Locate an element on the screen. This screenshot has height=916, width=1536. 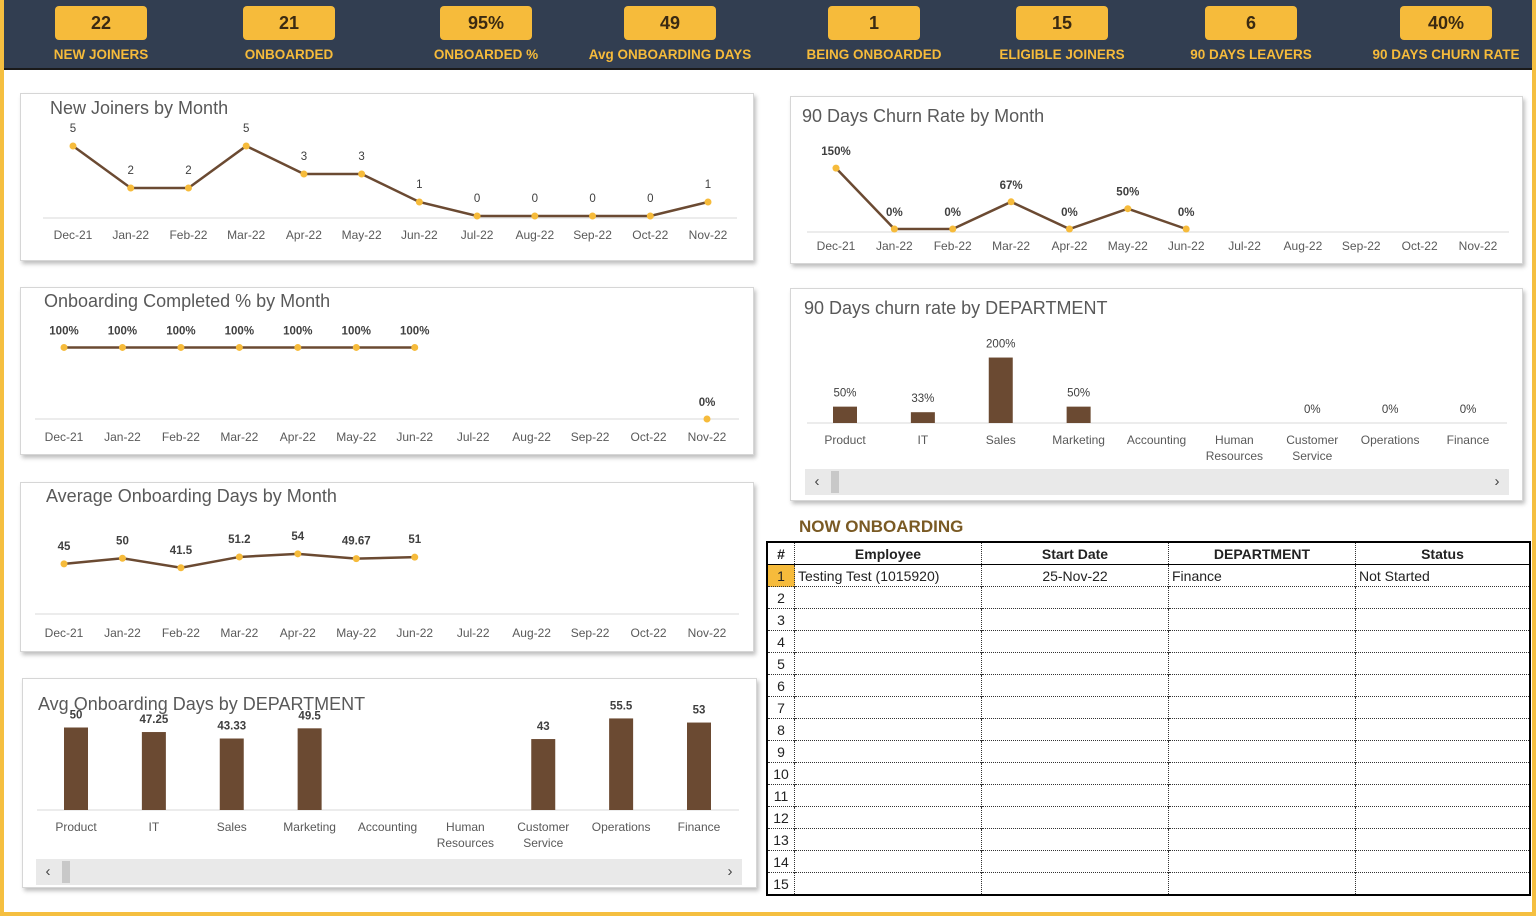
table-row: 15 is located at coordinates (1148, 883).